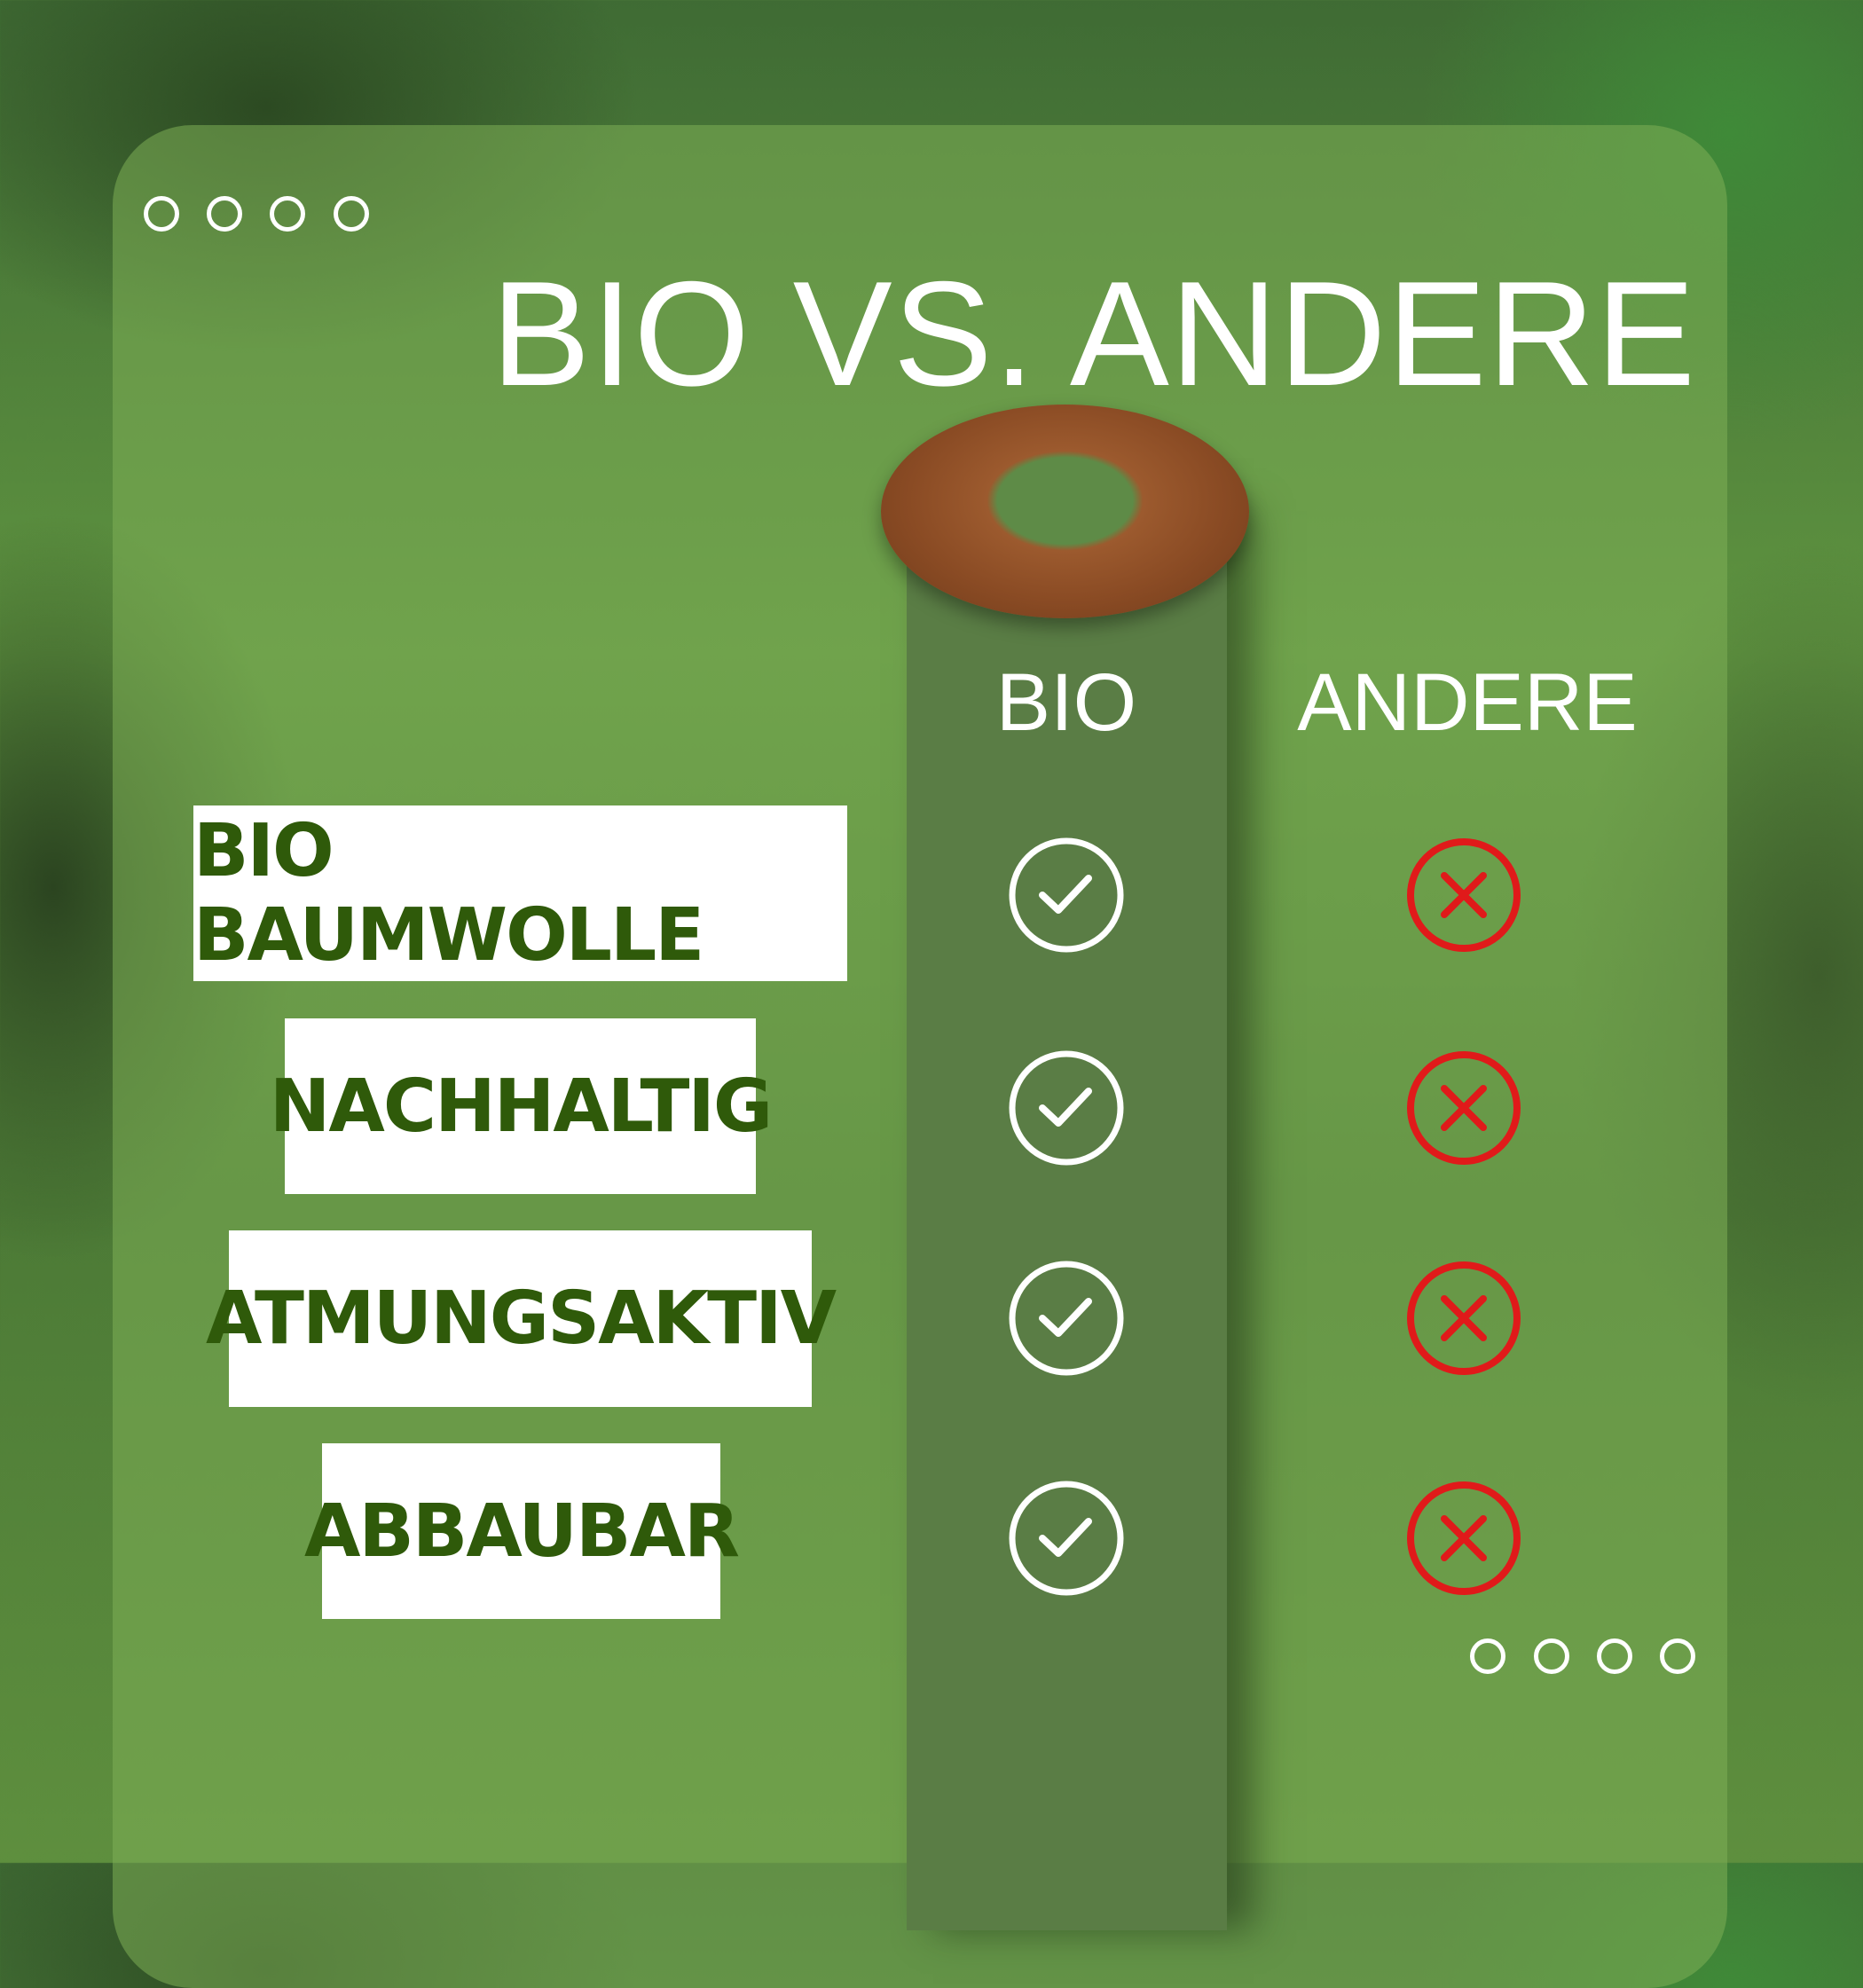 Image resolution: width=1863 pixels, height=1988 pixels. What do you see at coordinates (1065, 511) in the screenshot?
I see `hair-tie-image` at bounding box center [1065, 511].